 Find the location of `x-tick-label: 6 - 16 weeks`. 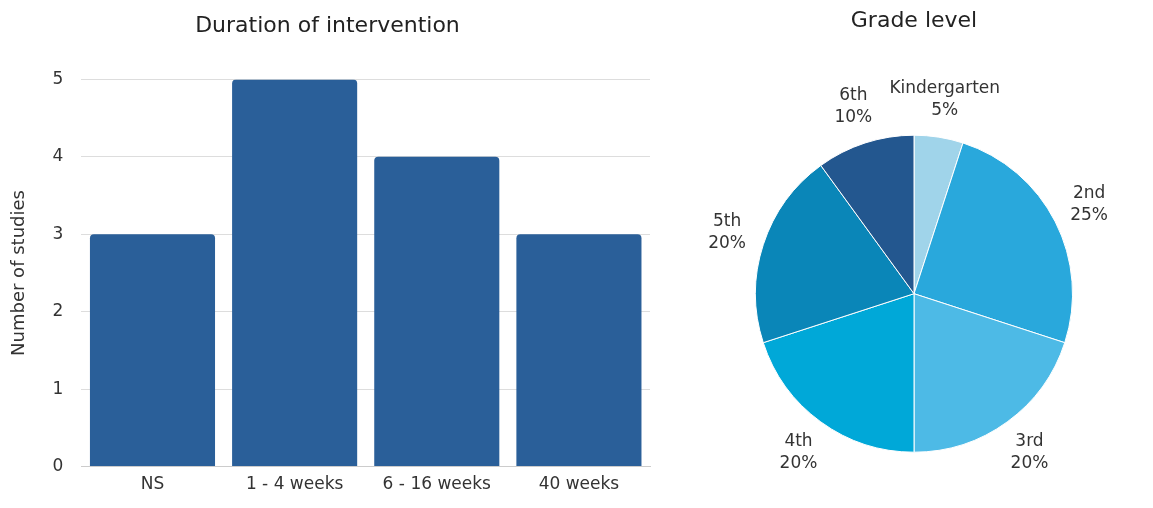

x-tick-label: 6 - 16 weeks is located at coordinates (437, 483).